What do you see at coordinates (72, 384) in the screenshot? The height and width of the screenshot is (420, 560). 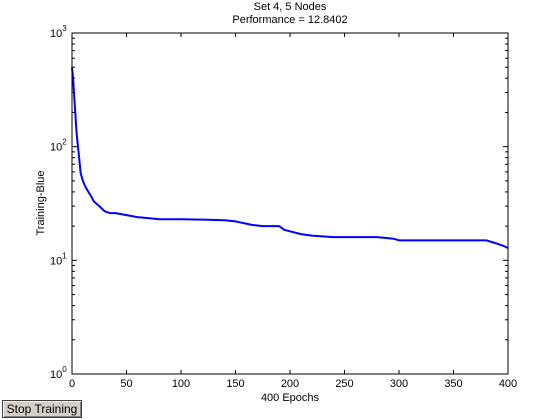 I see `x-tick-label: 0` at bounding box center [72, 384].